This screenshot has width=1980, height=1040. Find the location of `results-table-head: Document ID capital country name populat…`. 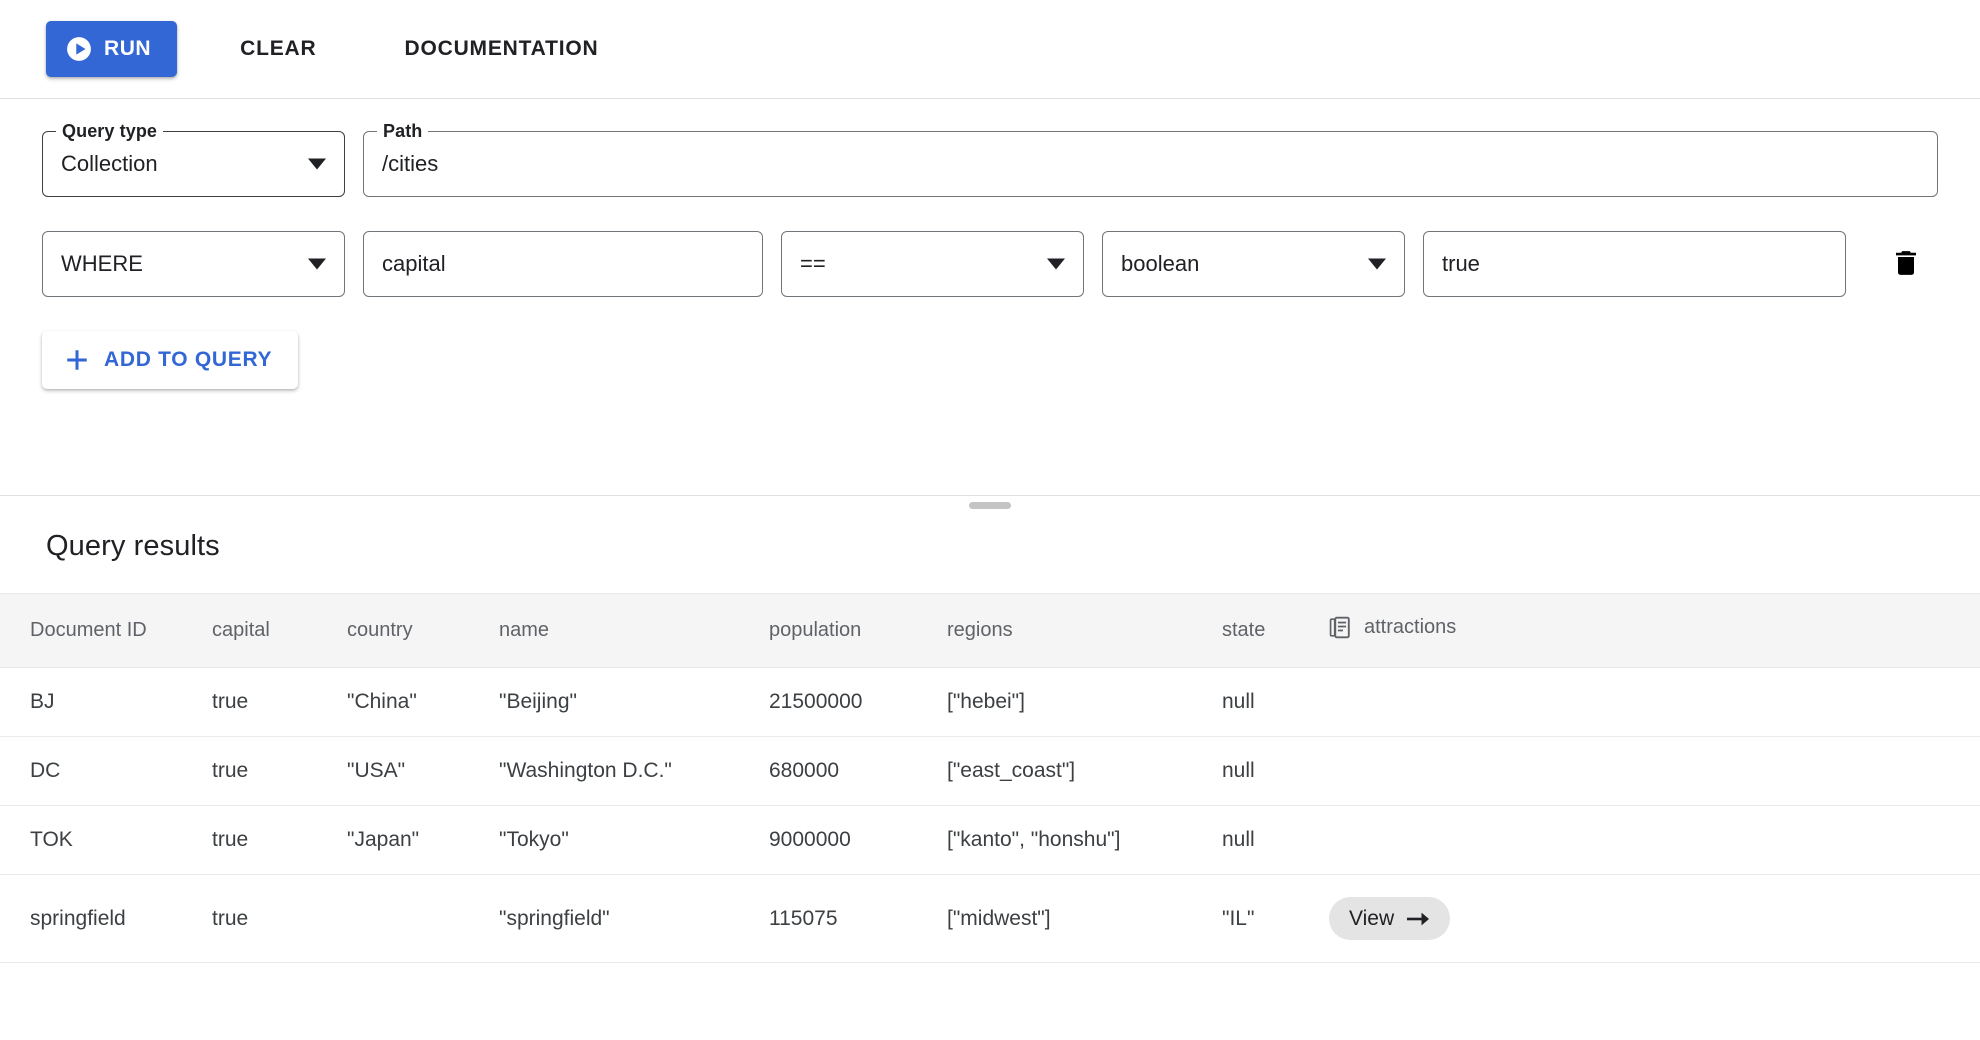

results-table-head: Document ID capital country name populat… is located at coordinates (990, 630).